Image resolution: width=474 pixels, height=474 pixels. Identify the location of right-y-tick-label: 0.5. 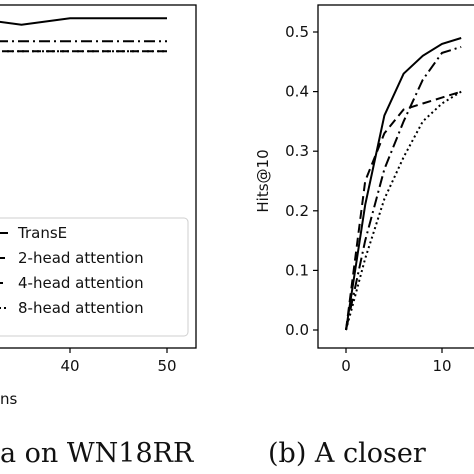
(297, 32).